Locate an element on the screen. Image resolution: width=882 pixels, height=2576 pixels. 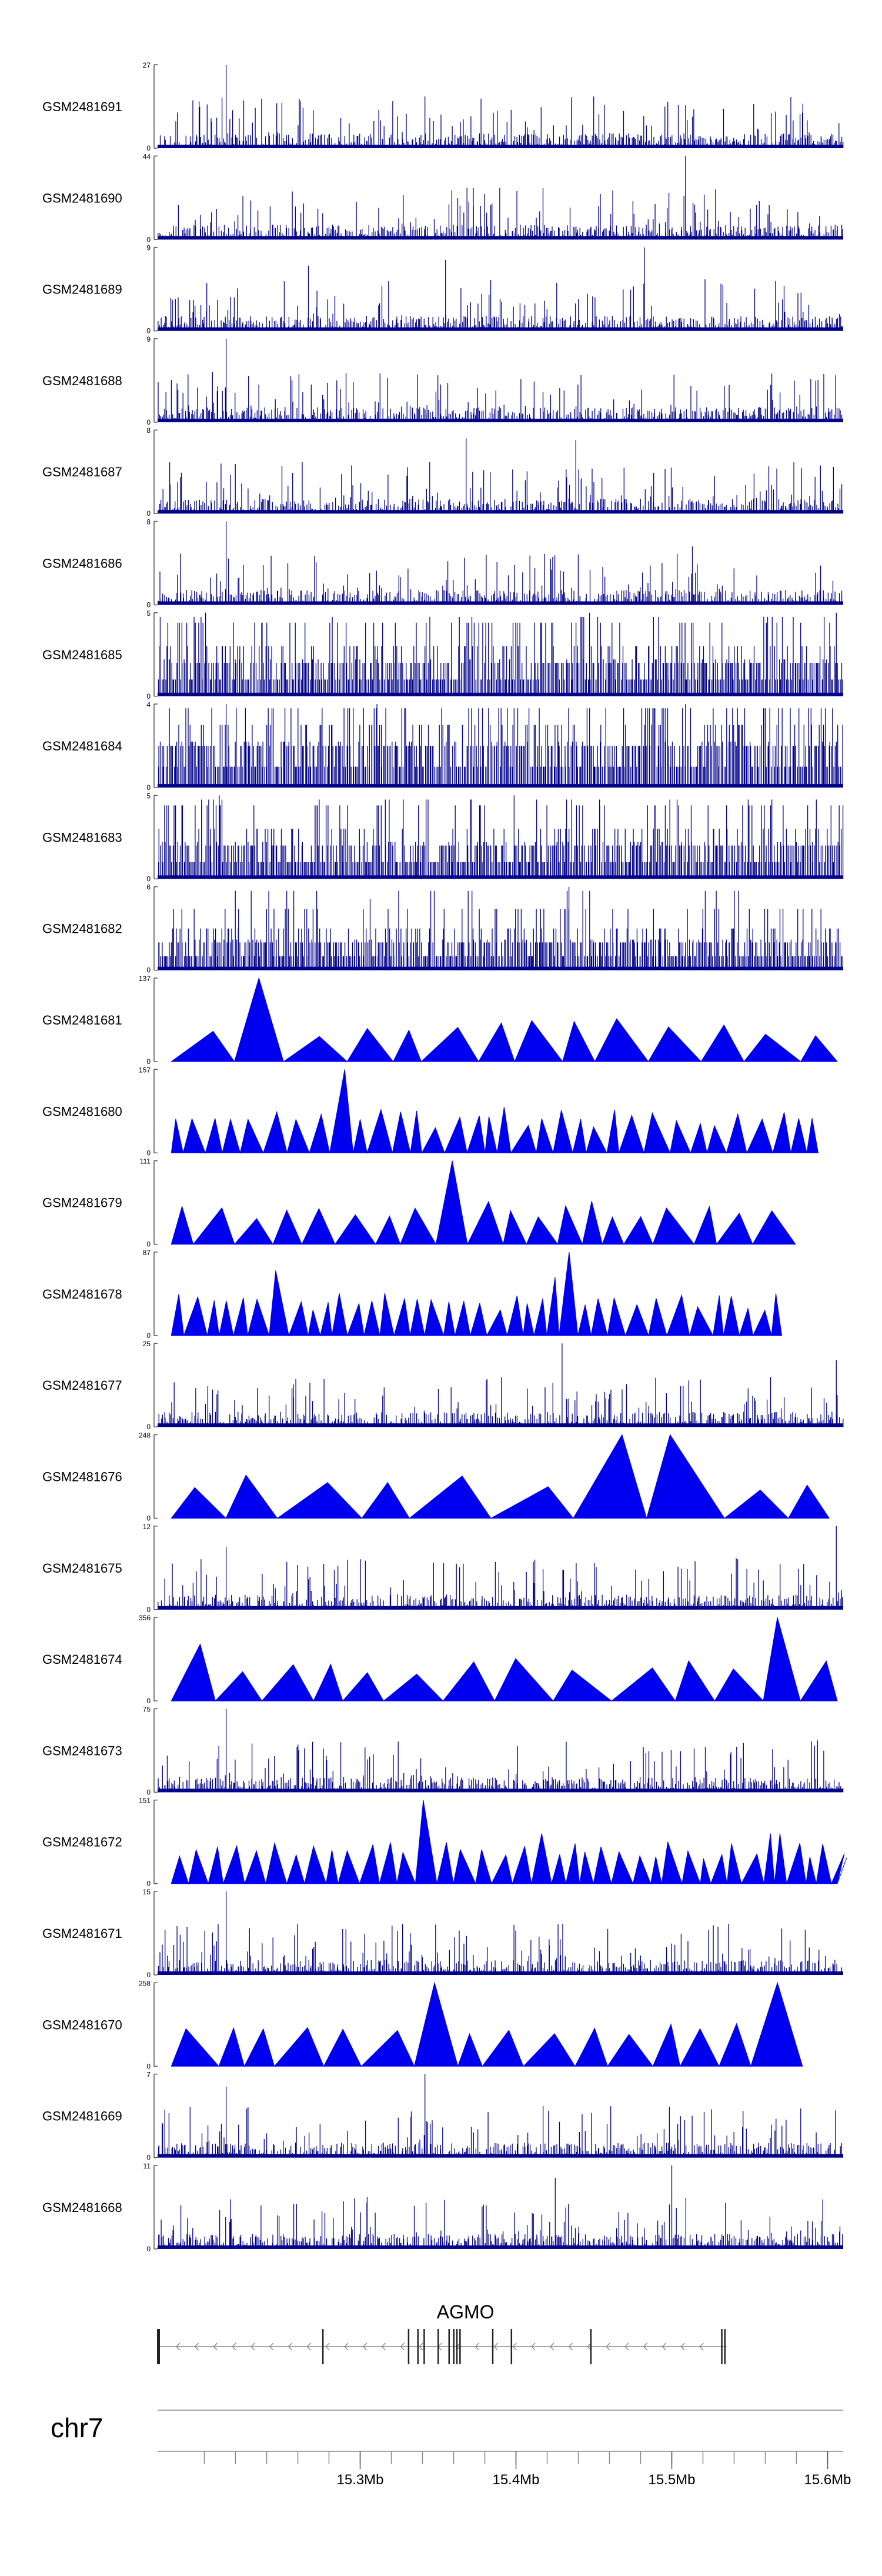
track-label: GSM2481685 is located at coordinates (82, 655).